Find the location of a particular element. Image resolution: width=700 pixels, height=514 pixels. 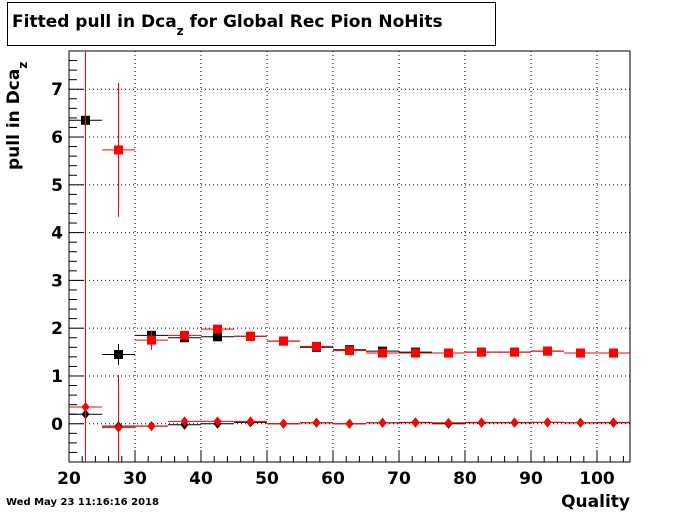

x-tick-label: 30 is located at coordinates (135, 479).